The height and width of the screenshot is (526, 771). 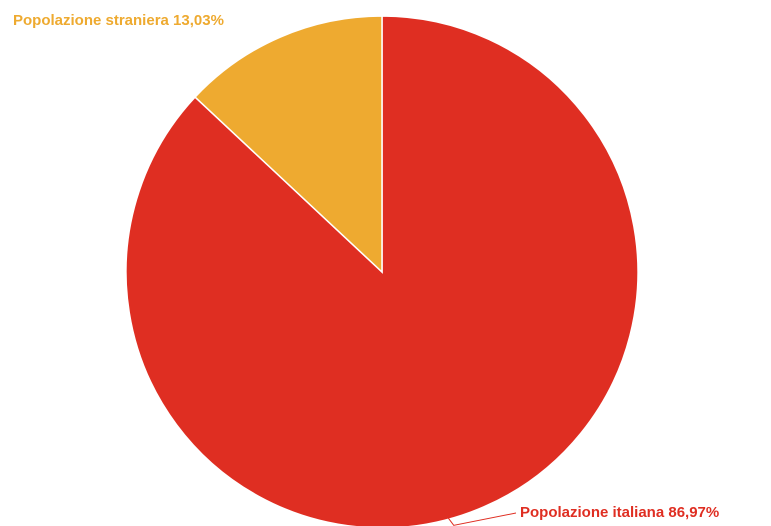 What do you see at coordinates (482, 519) in the screenshot?
I see `leader-line-italiana` at bounding box center [482, 519].